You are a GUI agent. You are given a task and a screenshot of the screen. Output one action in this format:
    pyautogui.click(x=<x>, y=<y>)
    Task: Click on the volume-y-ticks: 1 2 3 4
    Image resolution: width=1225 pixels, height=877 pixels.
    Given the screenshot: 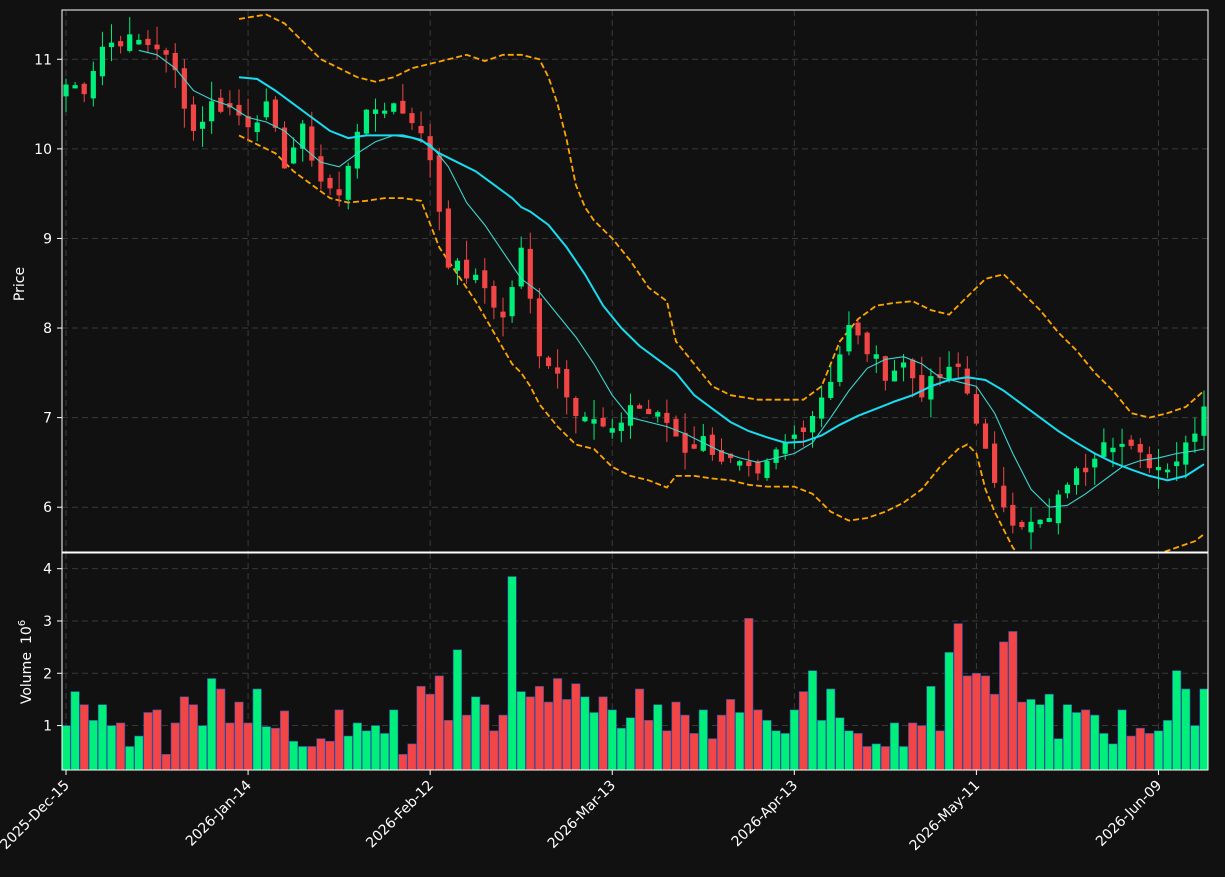 What is the action you would take?
    pyautogui.click(x=52, y=648)
    